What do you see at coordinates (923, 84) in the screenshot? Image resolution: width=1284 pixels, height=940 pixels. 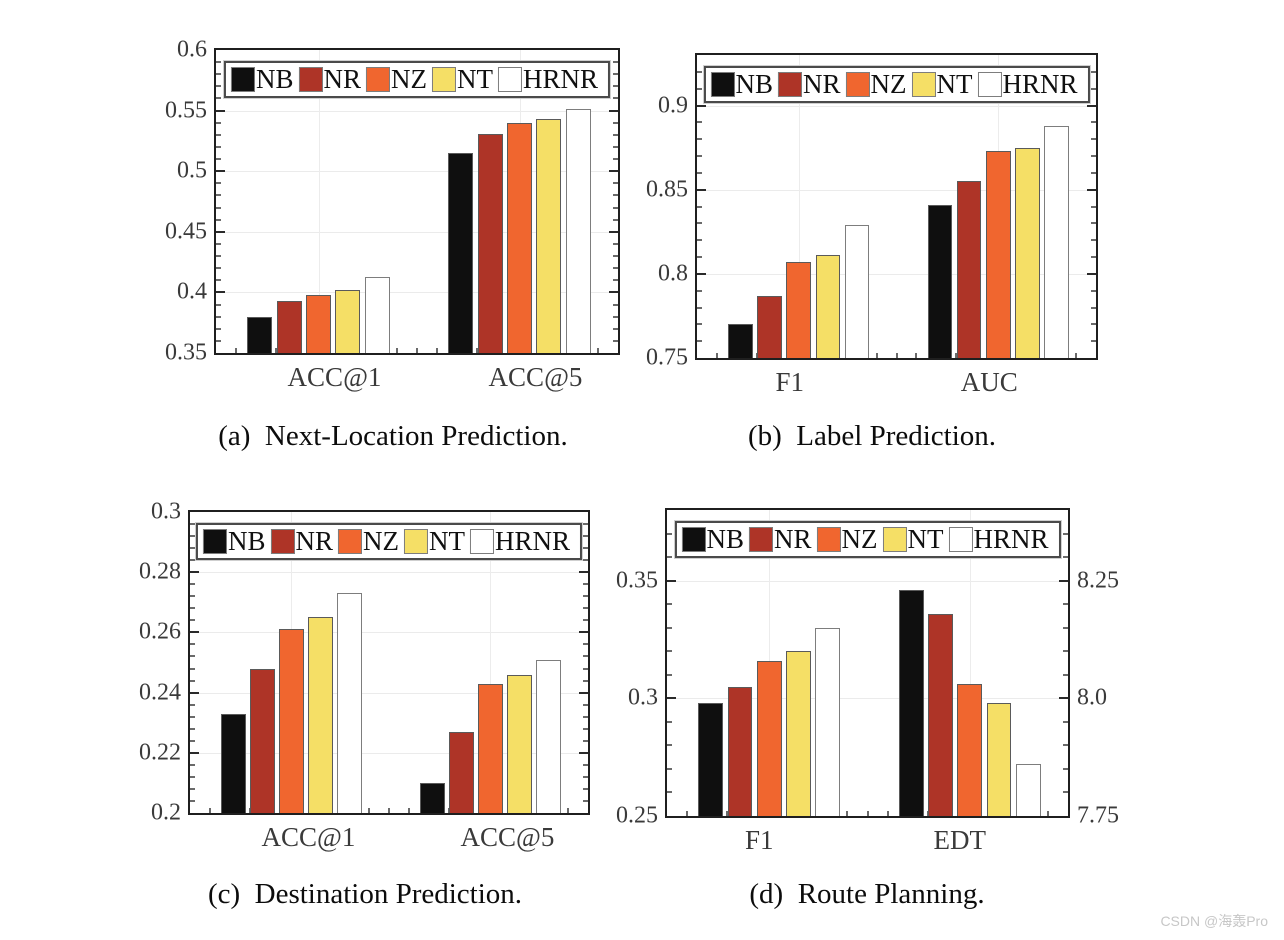 I see `legend-swatch-nt` at bounding box center [923, 84].